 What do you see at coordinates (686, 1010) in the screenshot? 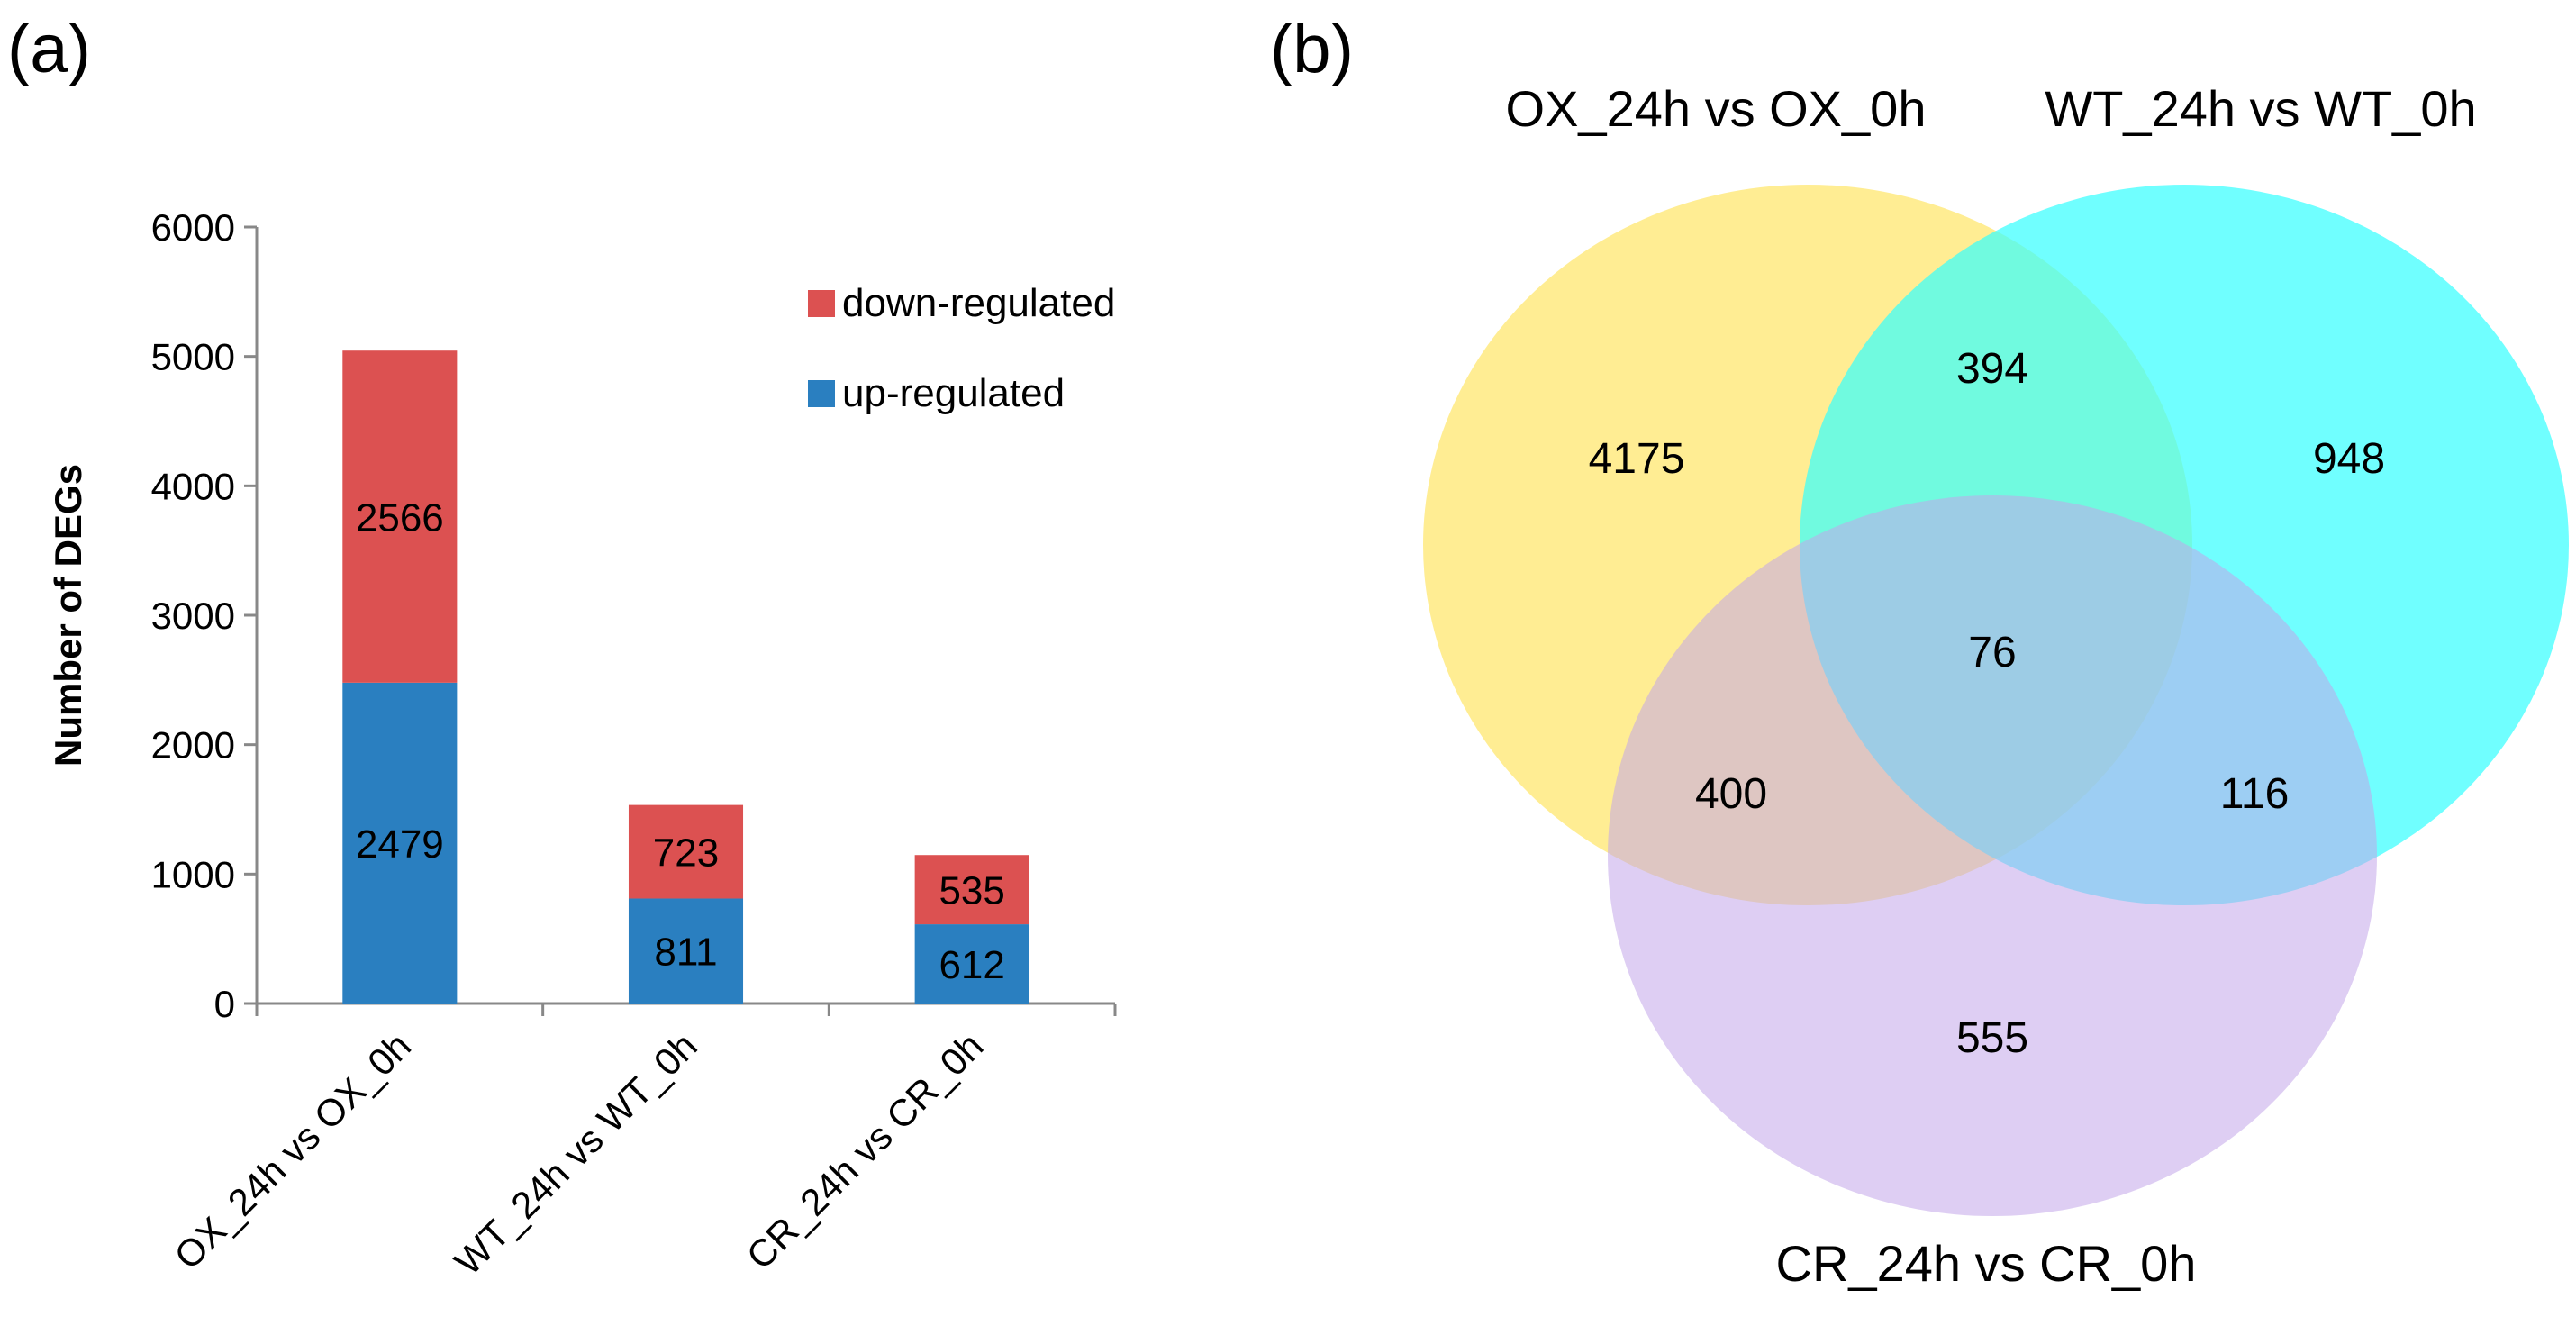
I see `x-ticks` at bounding box center [686, 1010].